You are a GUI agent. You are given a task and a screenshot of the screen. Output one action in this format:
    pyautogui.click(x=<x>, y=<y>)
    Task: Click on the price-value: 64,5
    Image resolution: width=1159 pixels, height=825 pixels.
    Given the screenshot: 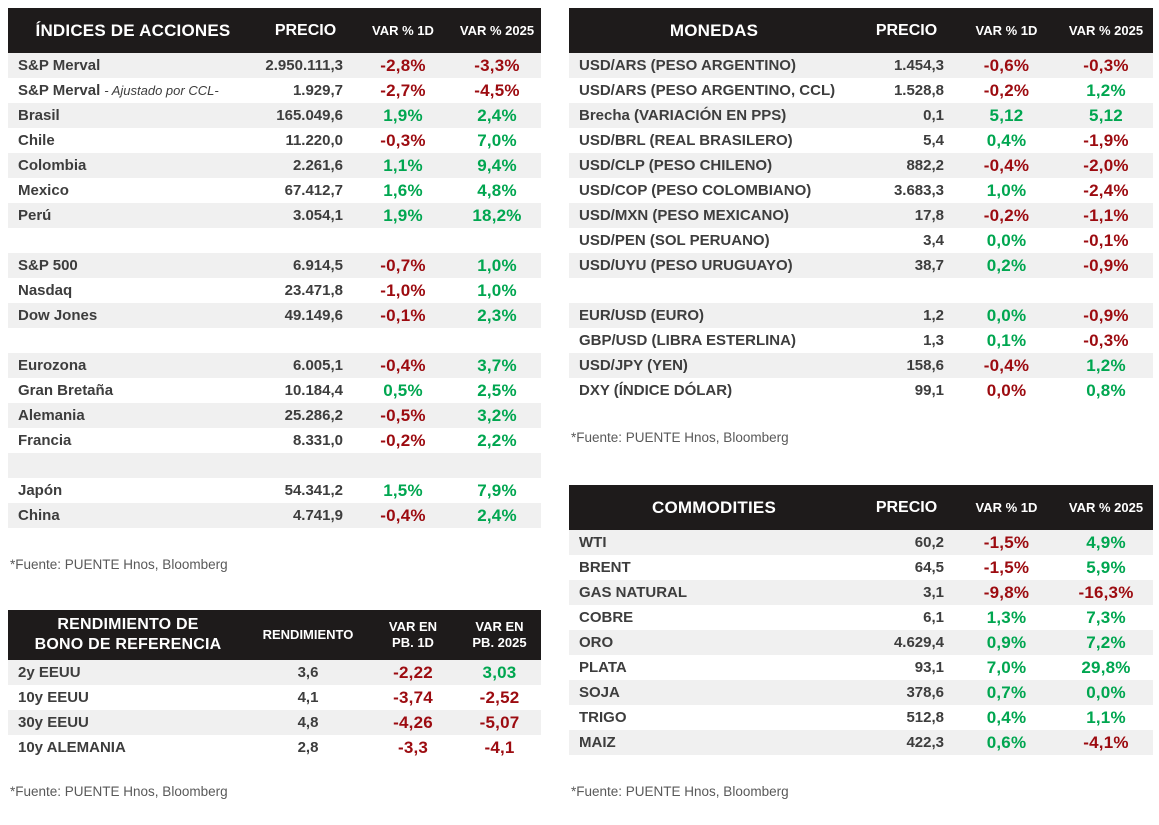 What is the action you would take?
    pyautogui.click(x=929, y=567)
    